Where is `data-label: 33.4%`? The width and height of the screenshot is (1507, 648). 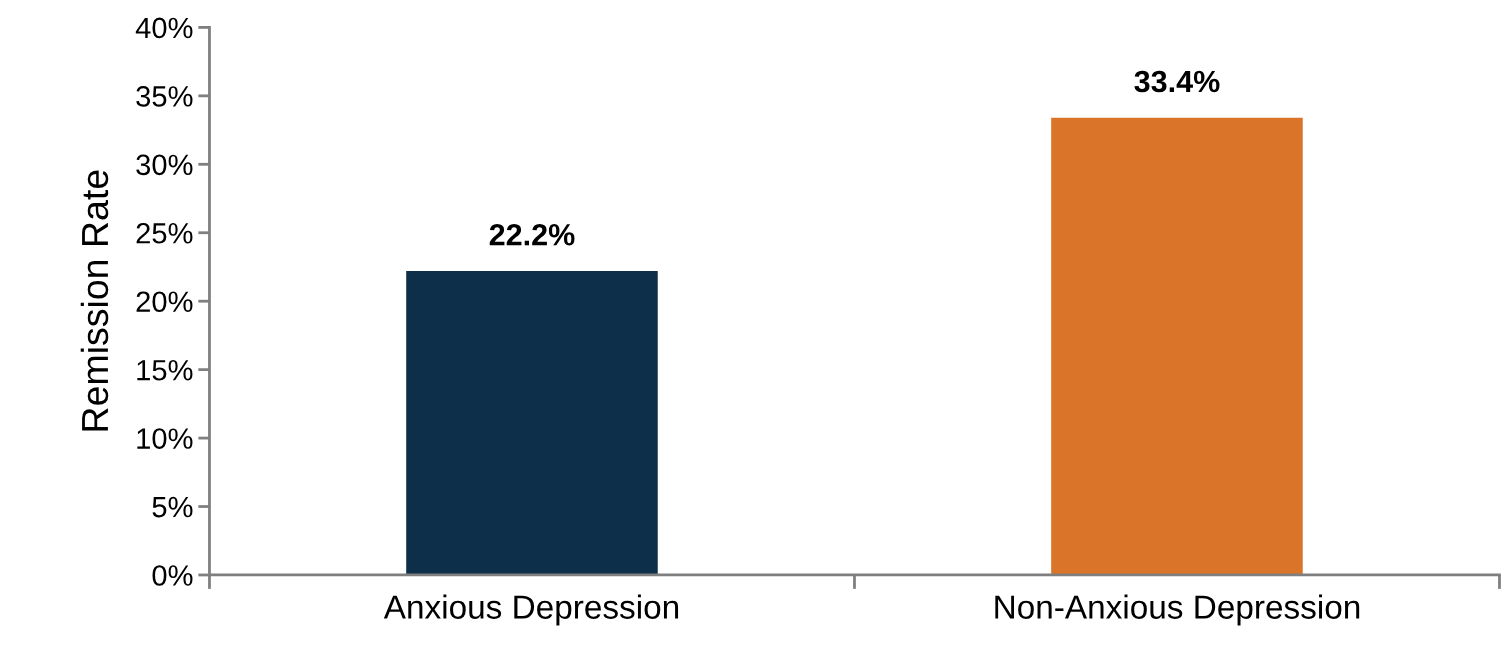 data-label: 33.4% is located at coordinates (1177, 81).